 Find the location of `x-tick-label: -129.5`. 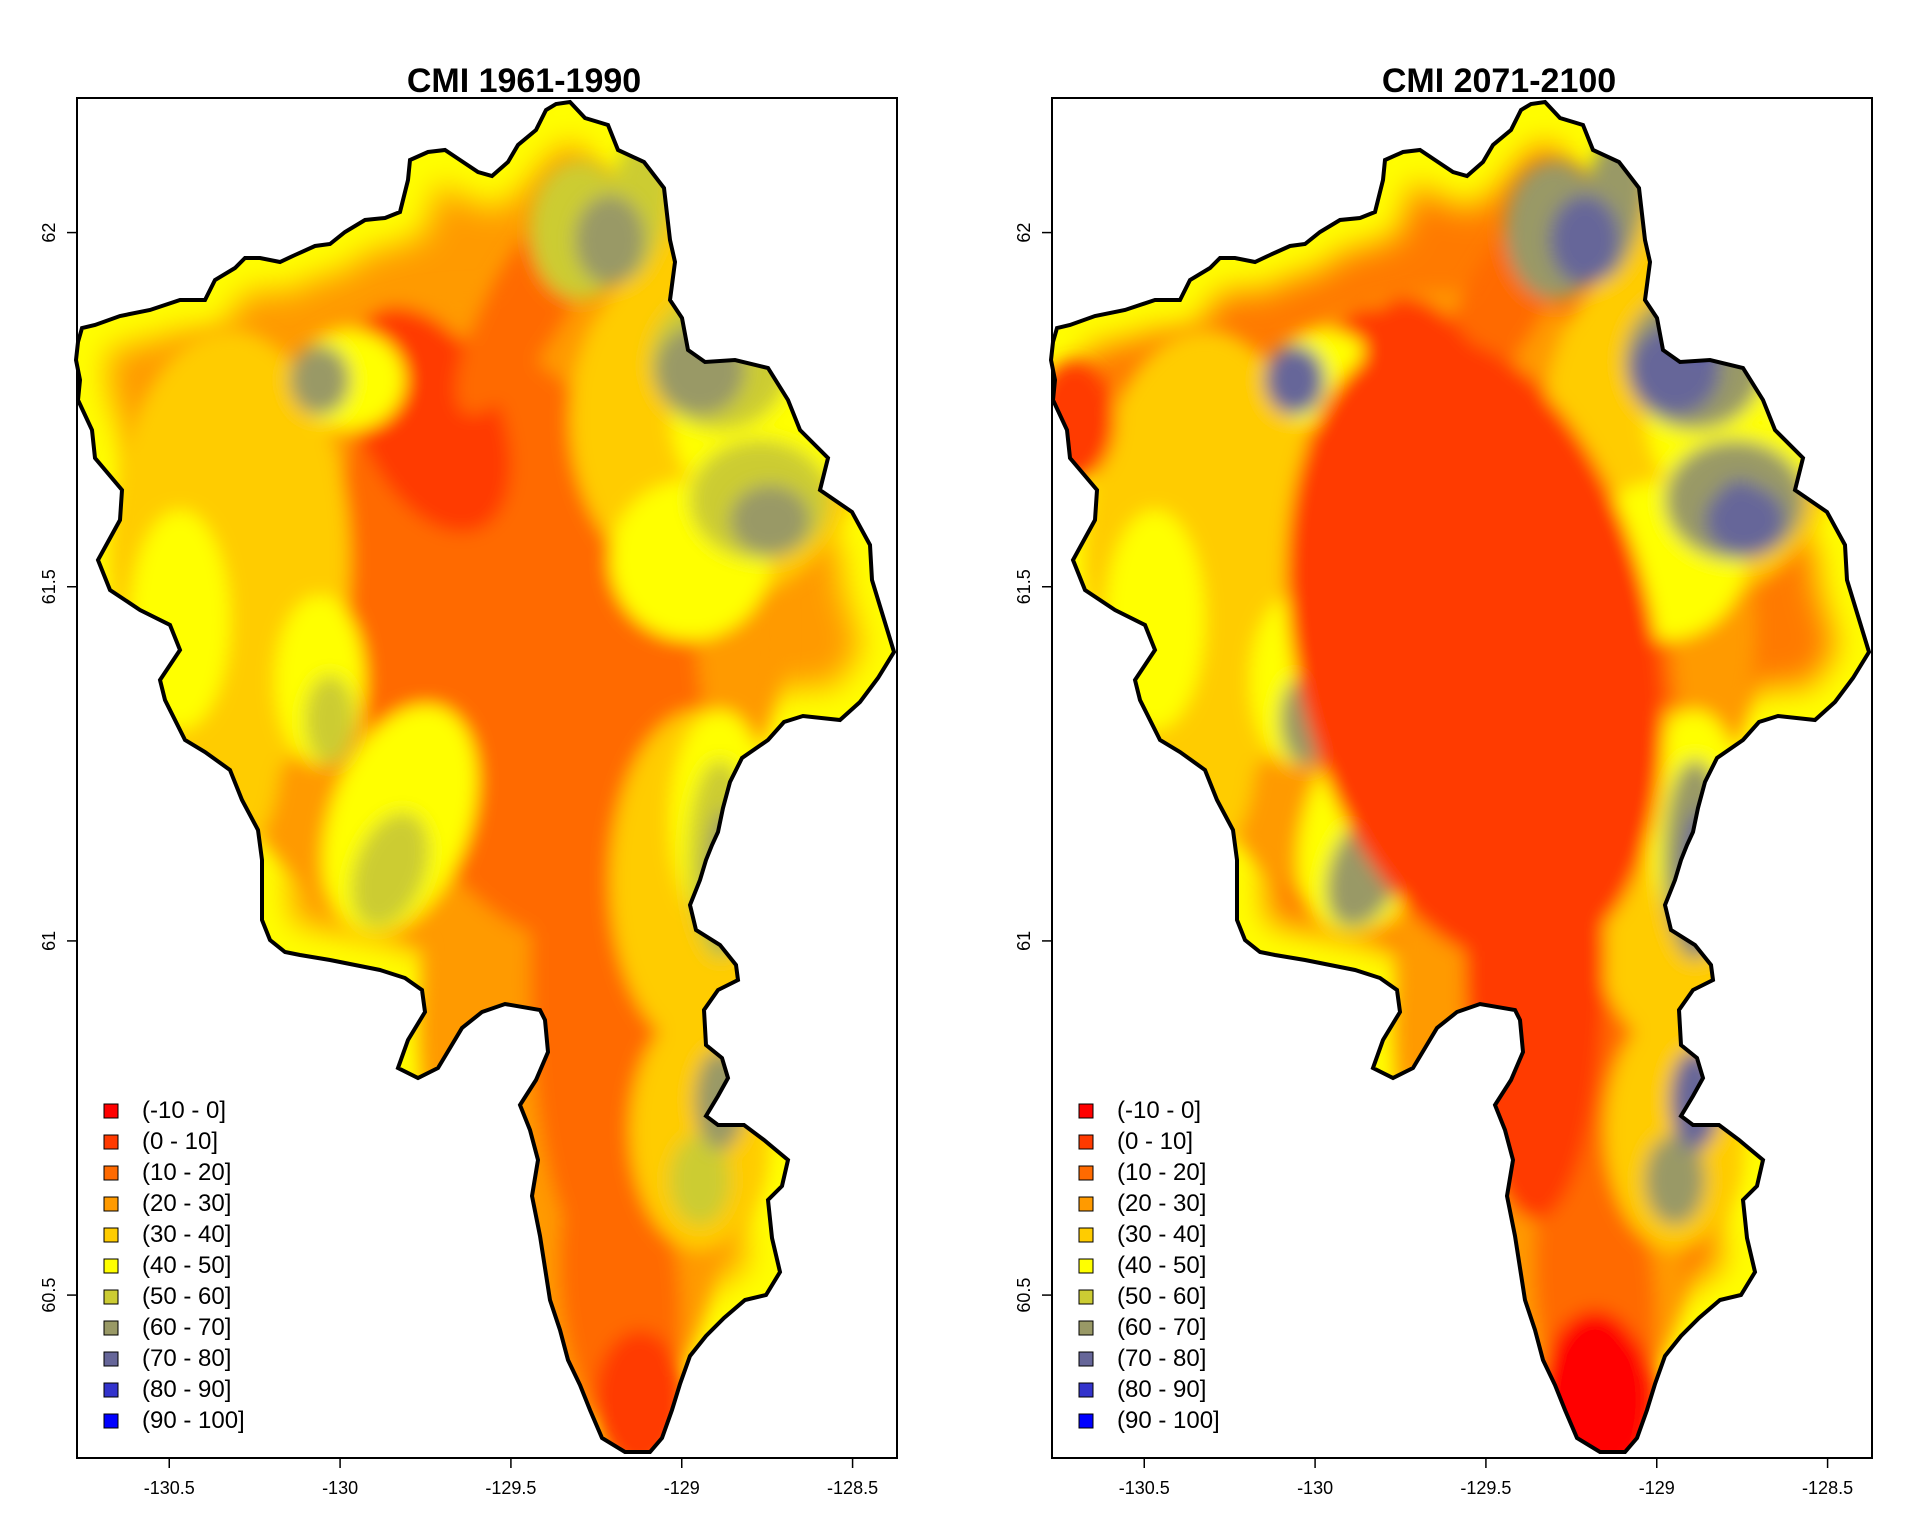

x-tick-label: -129.5 is located at coordinates (1485, 1488).